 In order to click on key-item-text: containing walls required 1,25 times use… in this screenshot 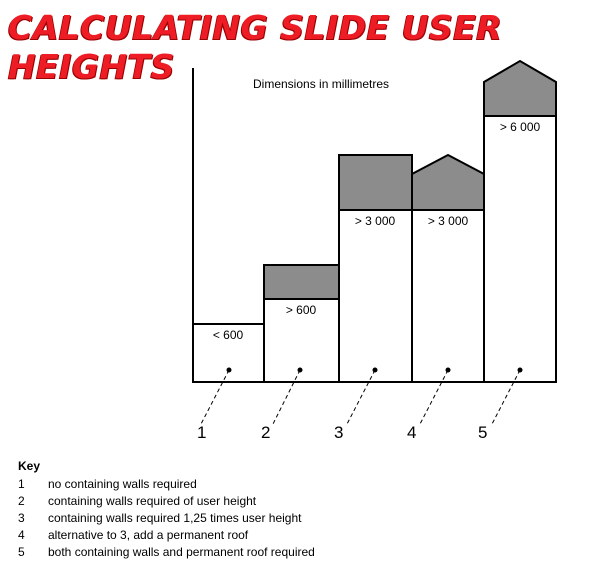, I will do `click(175, 518)`.